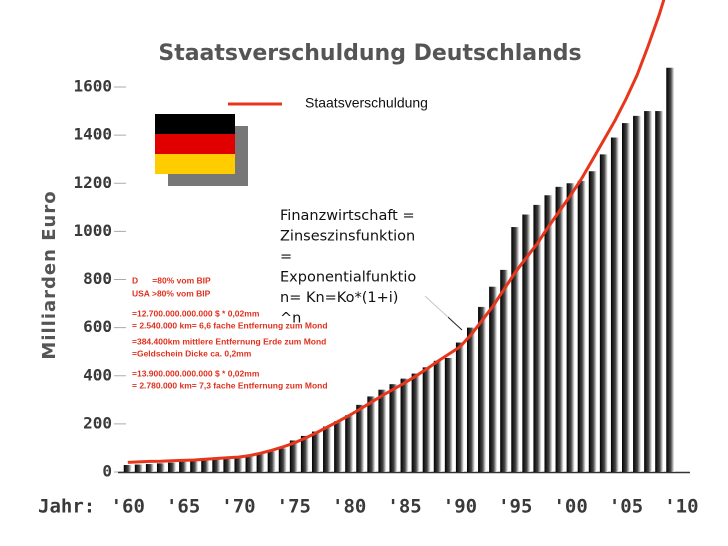 The height and width of the screenshot is (546, 728). Describe the element at coordinates (97, 278) in the screenshot. I see `y-tick-label: 800` at that location.